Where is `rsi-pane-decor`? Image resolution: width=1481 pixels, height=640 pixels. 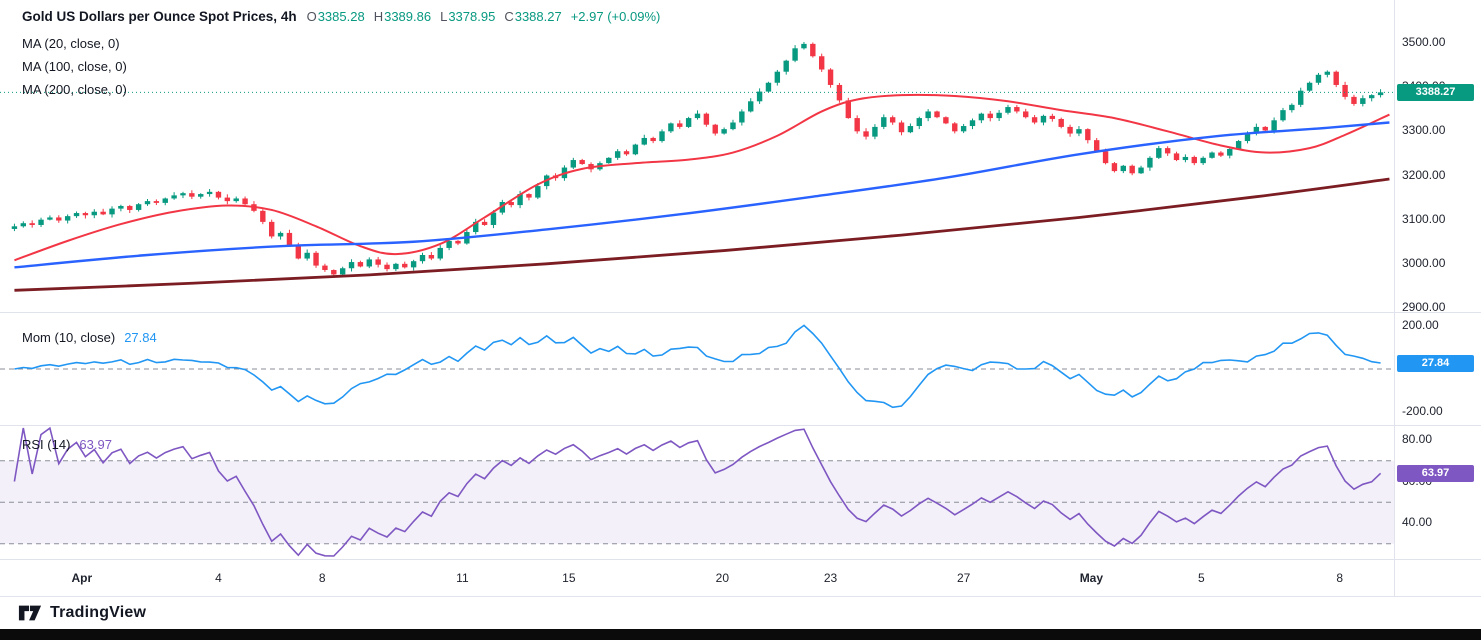
rsi-pane-decor is located at coordinates (697, 502).